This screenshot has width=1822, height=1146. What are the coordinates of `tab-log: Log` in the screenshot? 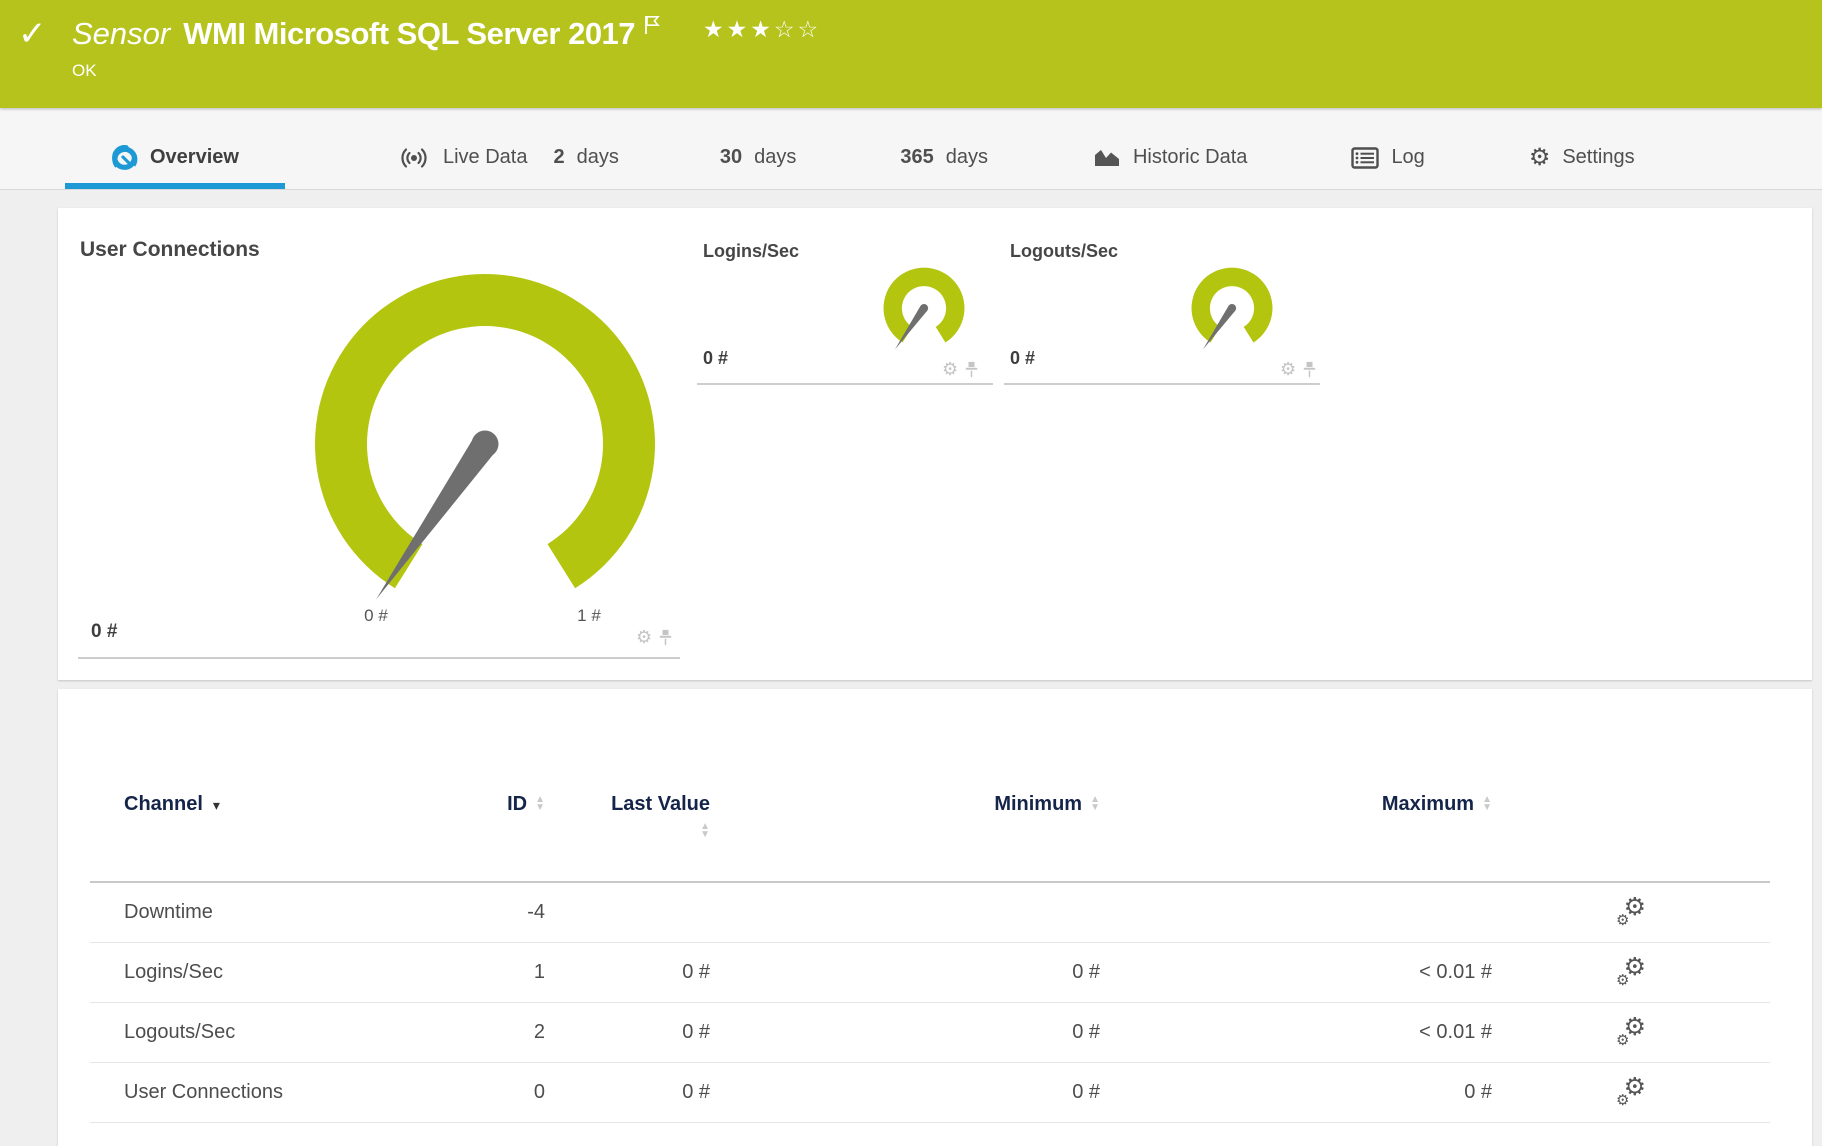 It's located at (1387, 148).